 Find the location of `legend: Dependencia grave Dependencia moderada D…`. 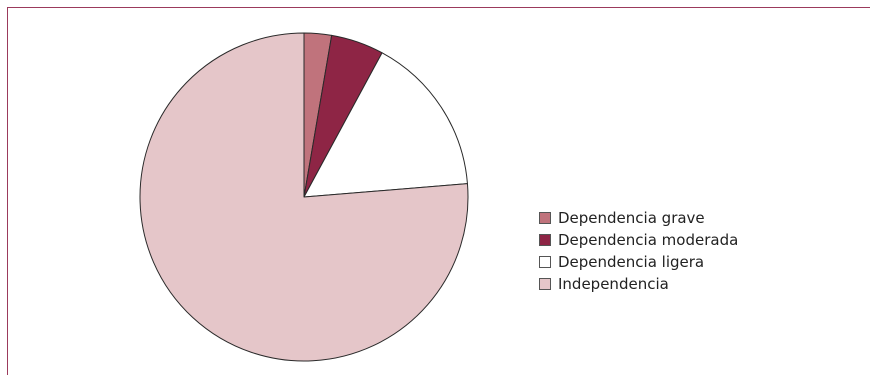

legend: Dependencia grave Dependencia moderada D… is located at coordinates (638, 251).